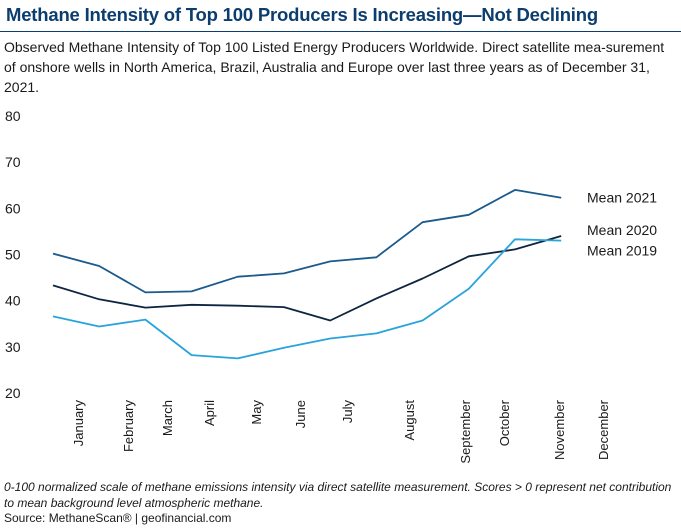  I want to click on x-tick-label: January, so click(78, 423).